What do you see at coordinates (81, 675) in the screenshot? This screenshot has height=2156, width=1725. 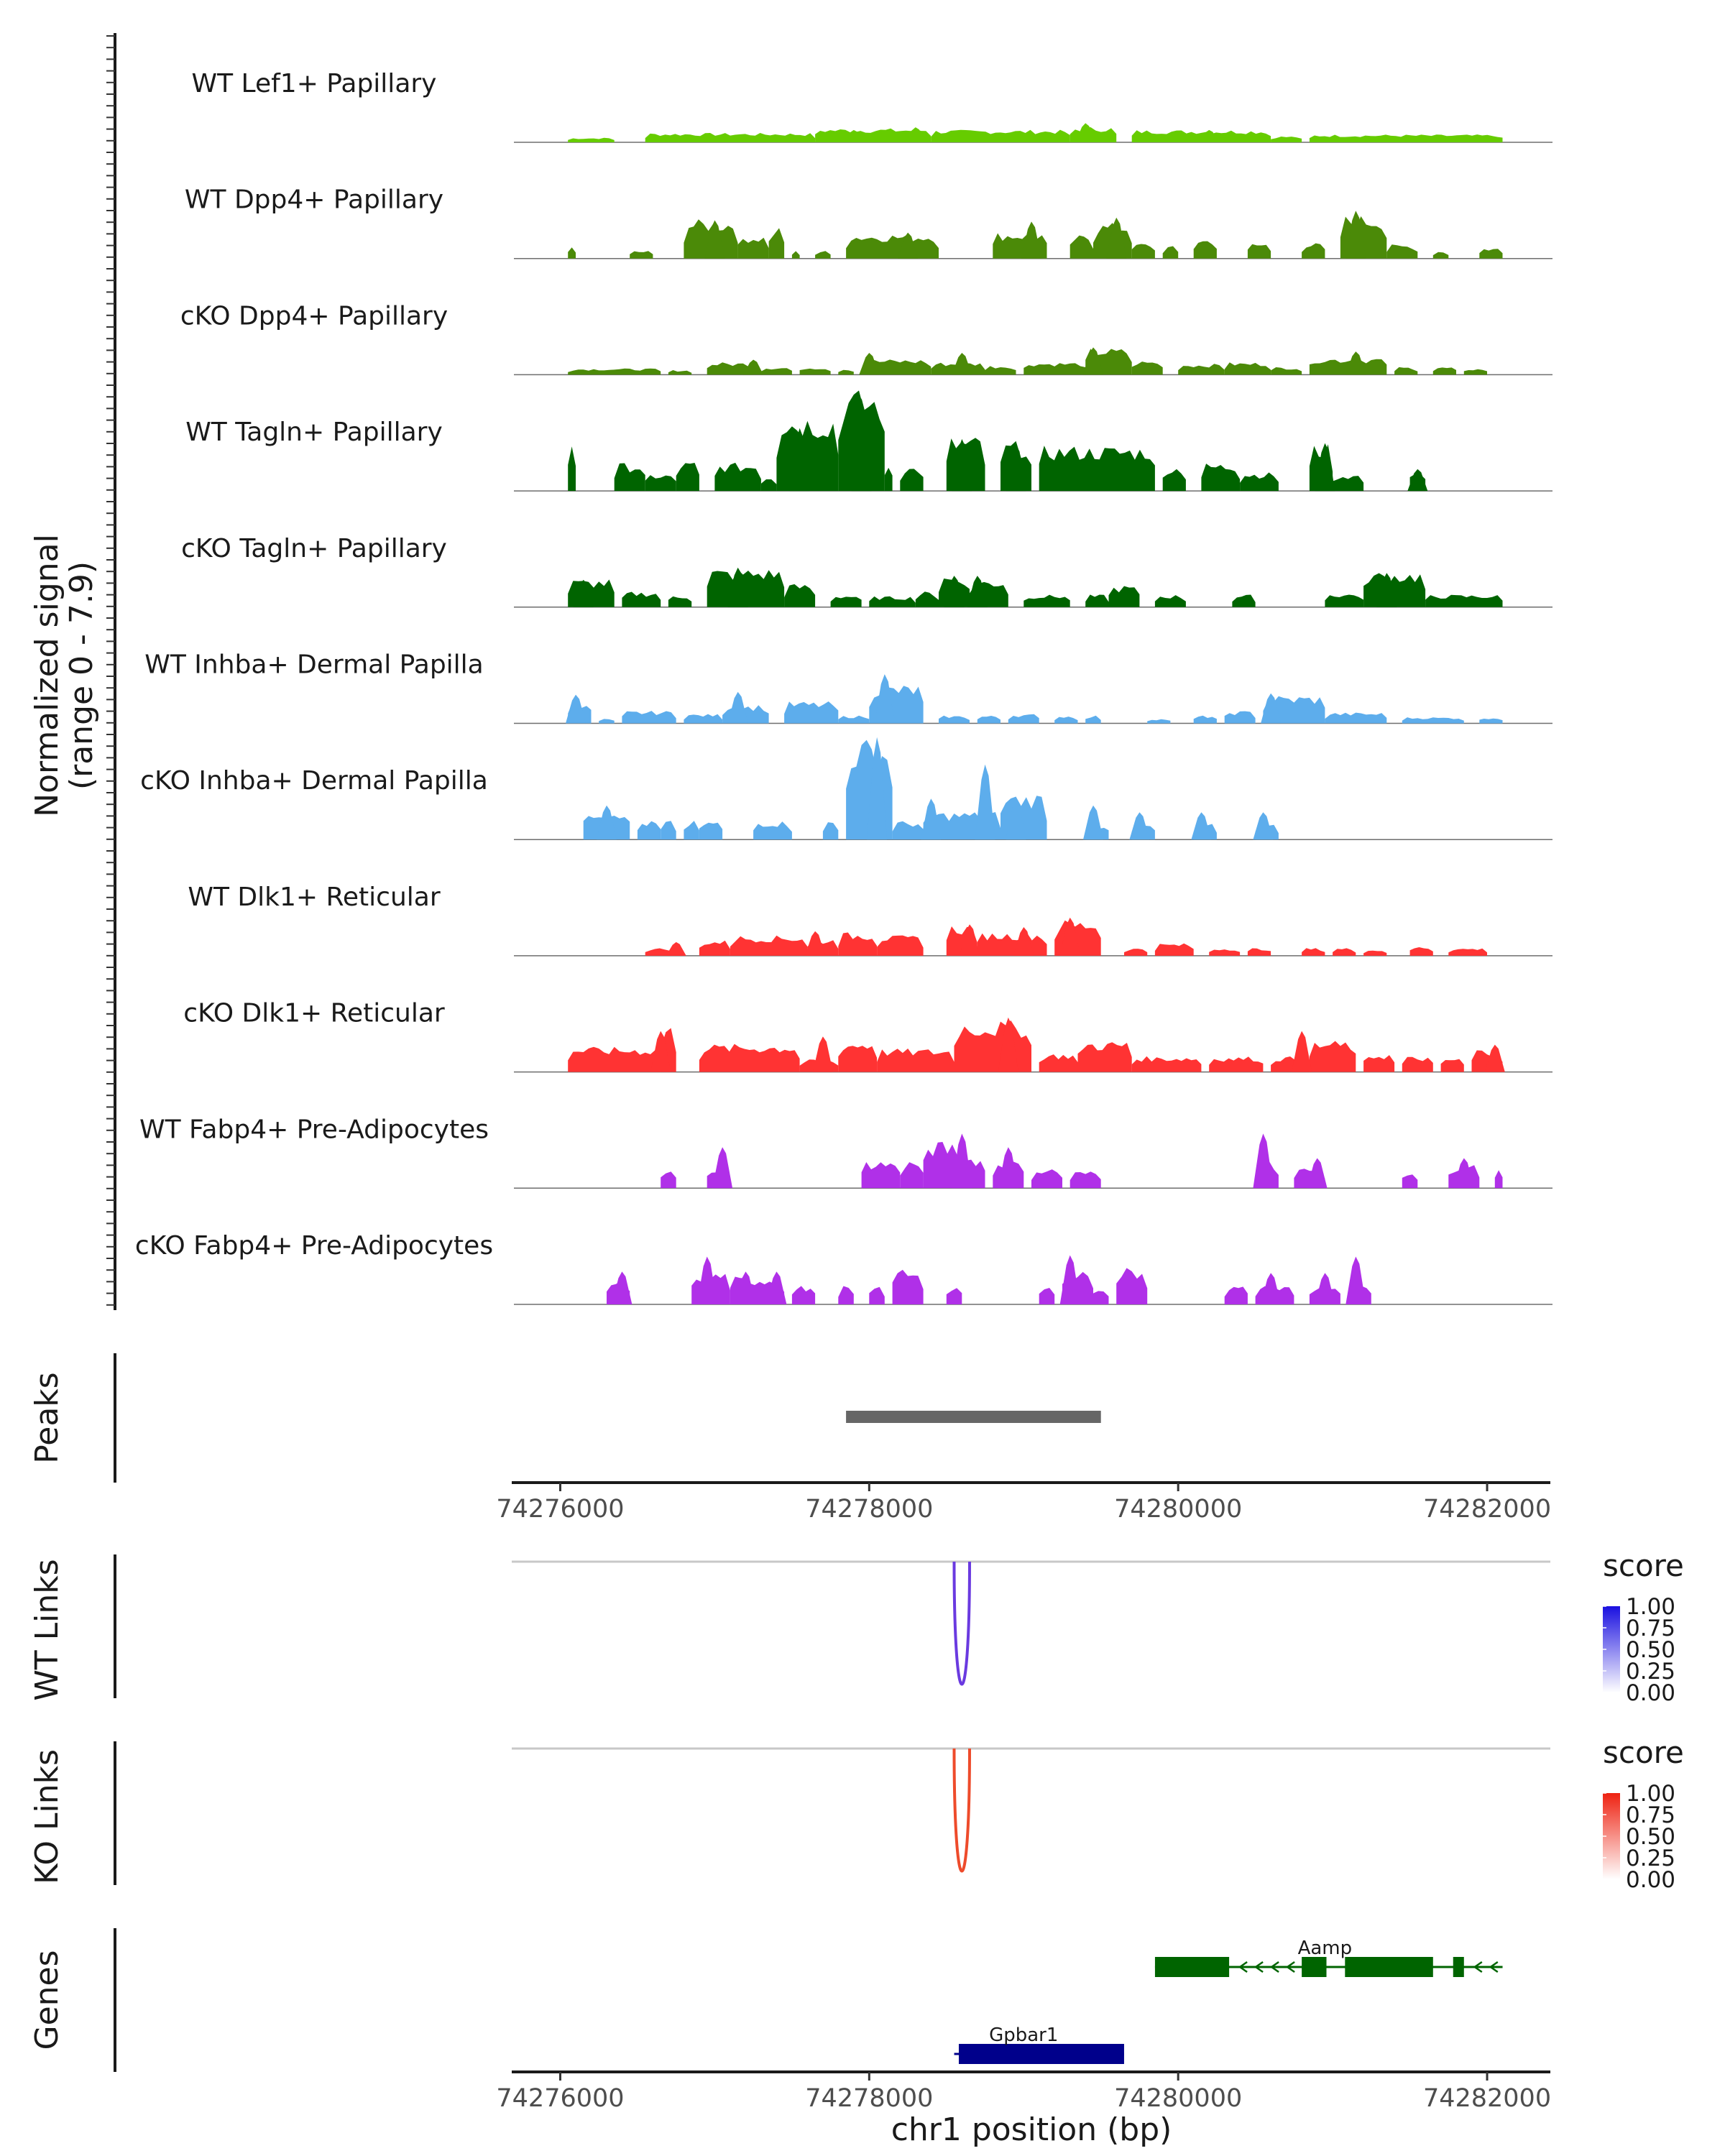 I see `signal-axis-range: (range 0 - 7.9)` at bounding box center [81, 675].